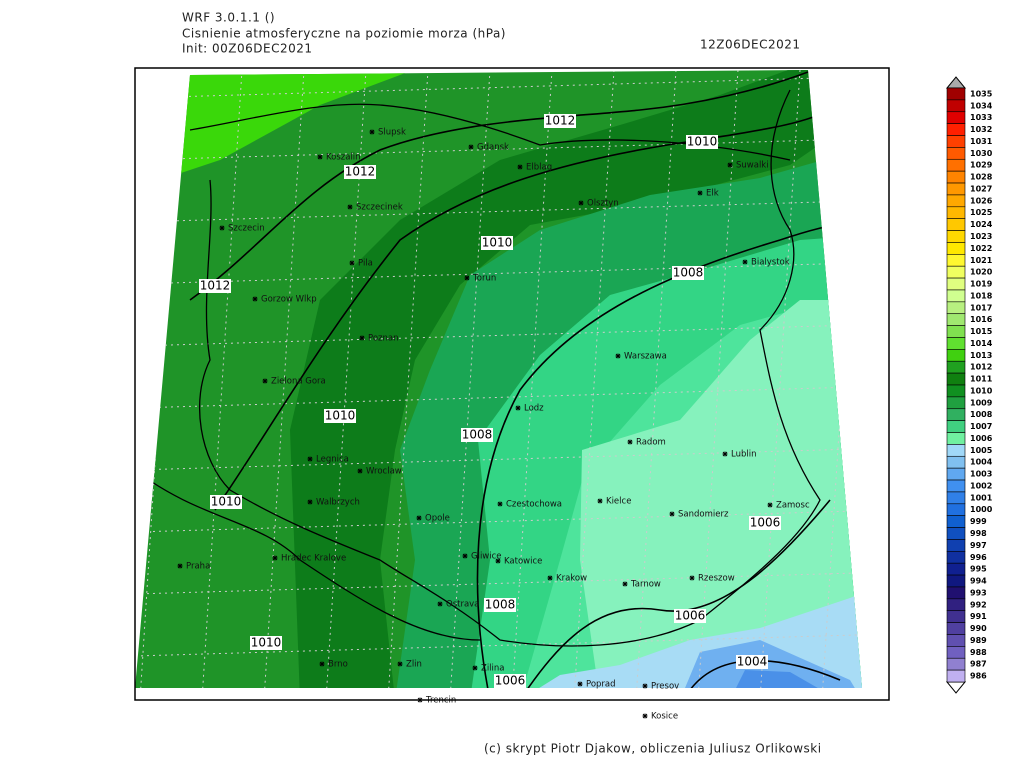 Image resolution: width=1024 pixels, height=768 pixels. Describe the element at coordinates (978, 569) in the screenshot. I see `legend-label: 995` at that location.